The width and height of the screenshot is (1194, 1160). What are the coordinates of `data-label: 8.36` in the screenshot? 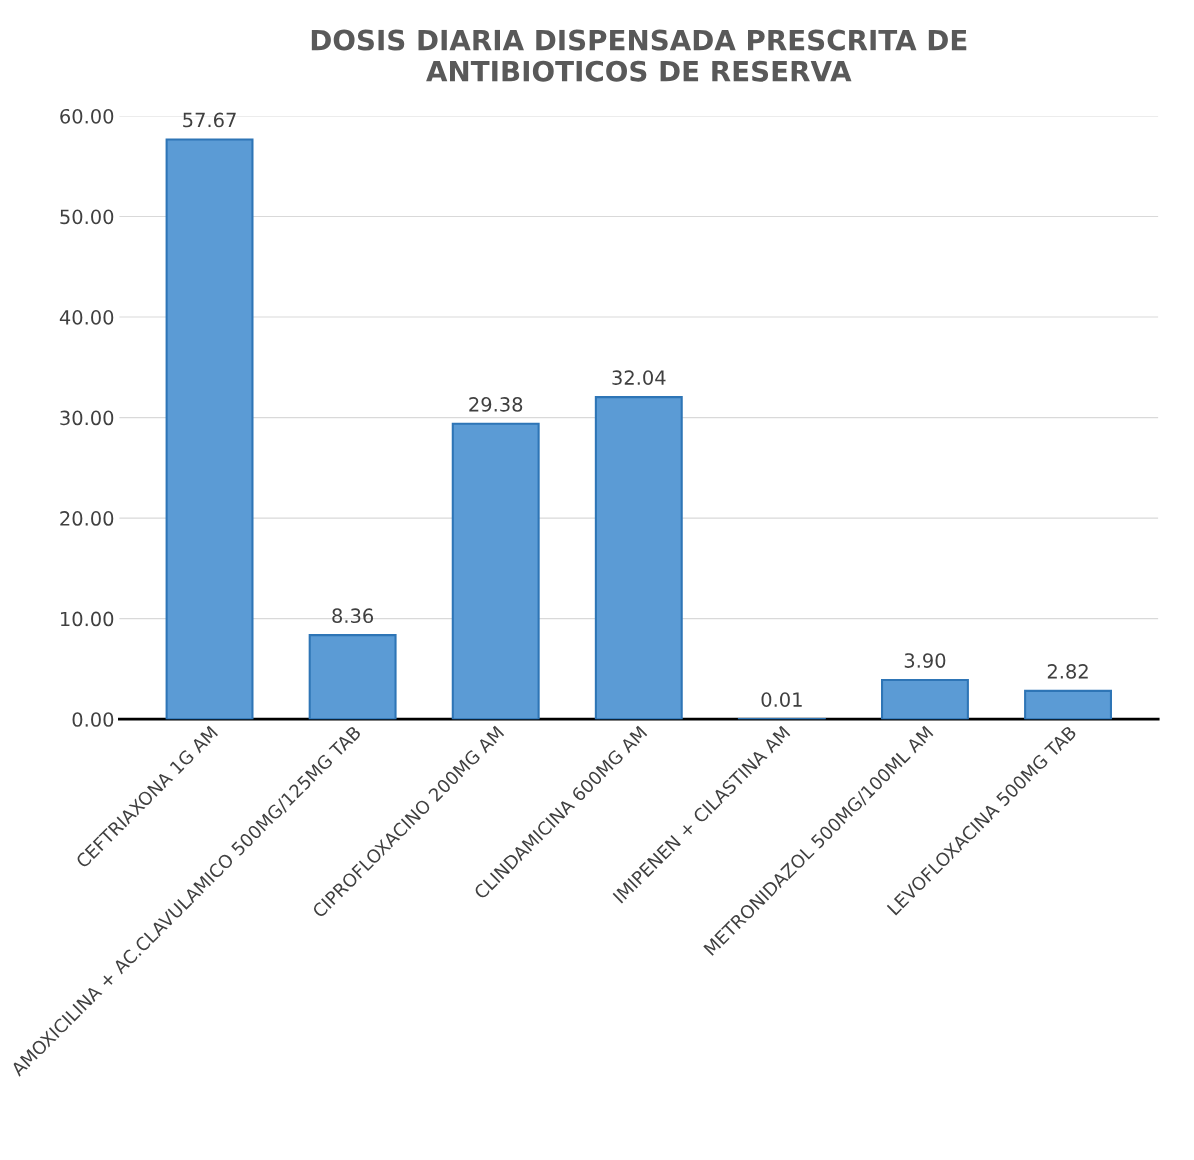 It's located at (353, 616).